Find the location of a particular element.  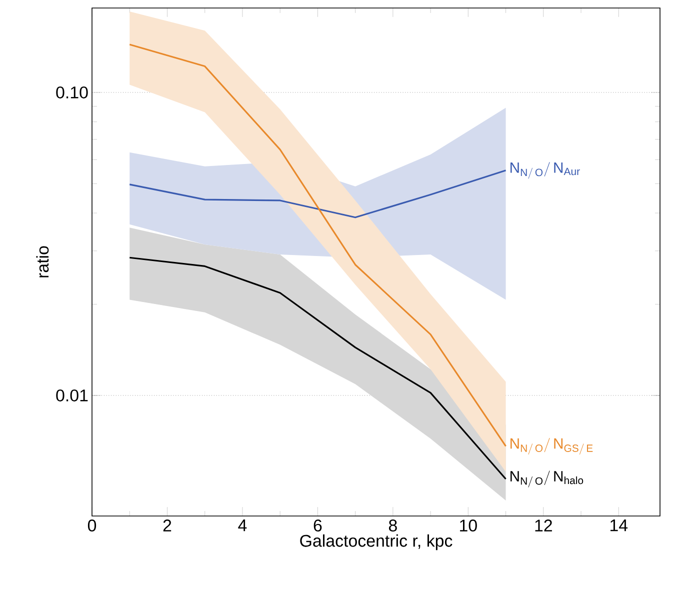

x-tick-label: 12 is located at coordinates (543, 526).